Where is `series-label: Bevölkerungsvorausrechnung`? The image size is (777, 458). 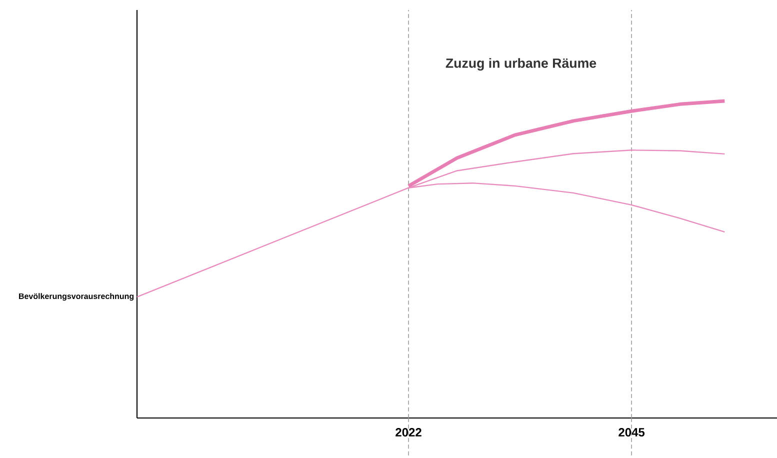 series-label: Bevölkerungsvorausrechnung is located at coordinates (76, 297).